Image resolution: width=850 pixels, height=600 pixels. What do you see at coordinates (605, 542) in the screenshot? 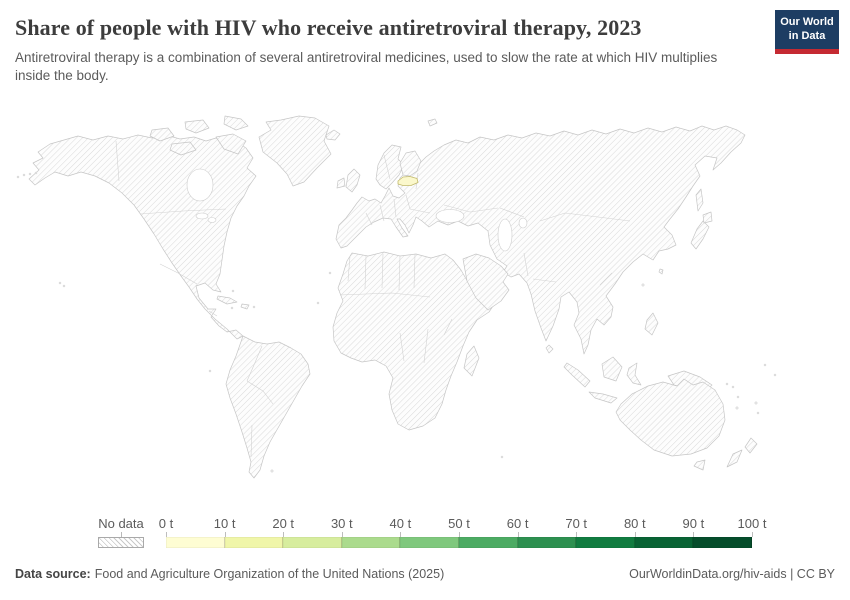
I see `legend-bin-70t` at bounding box center [605, 542].